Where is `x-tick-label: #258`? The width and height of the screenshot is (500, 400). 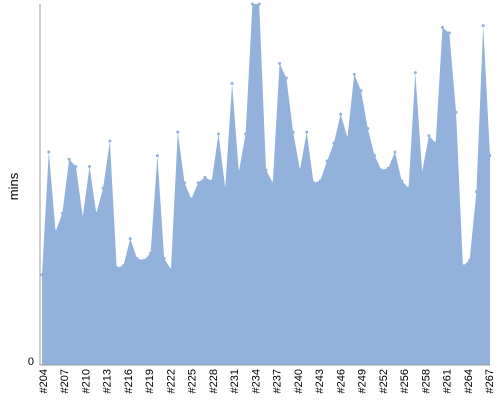
x-tick-label: #258 is located at coordinates (426, 381).